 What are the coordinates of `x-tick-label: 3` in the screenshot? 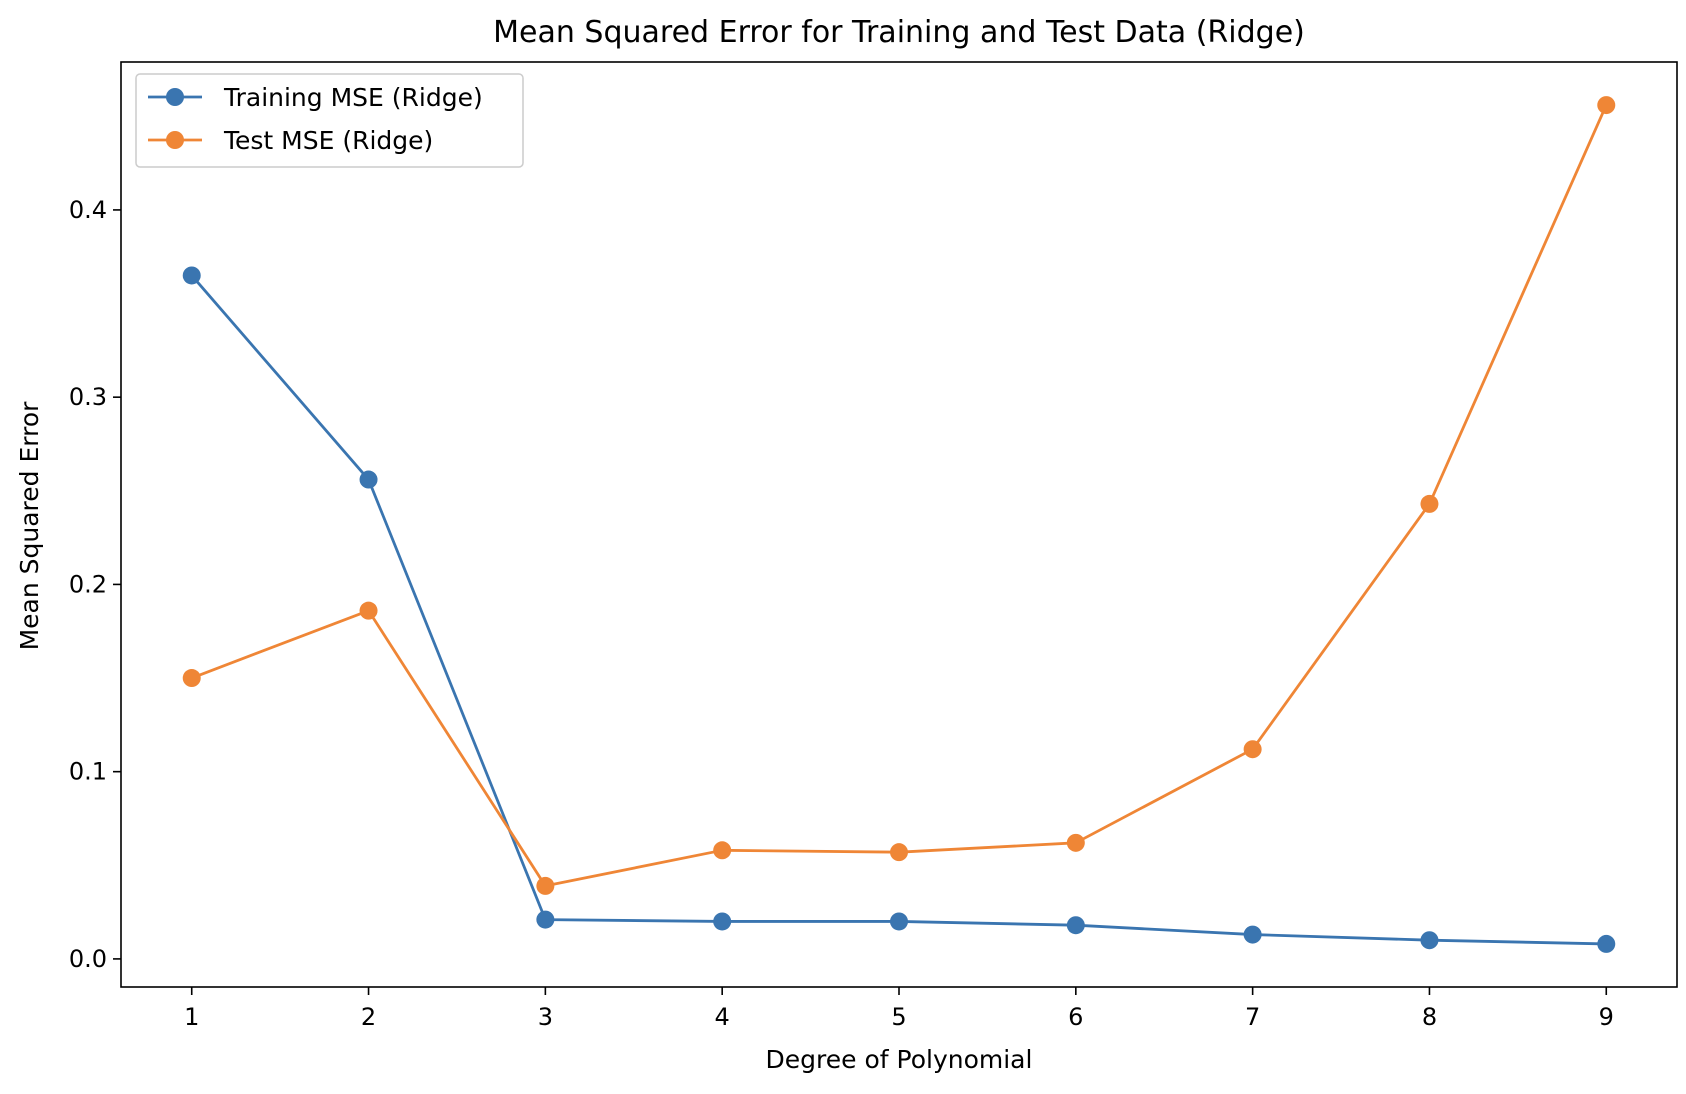 It's located at (545, 1017).